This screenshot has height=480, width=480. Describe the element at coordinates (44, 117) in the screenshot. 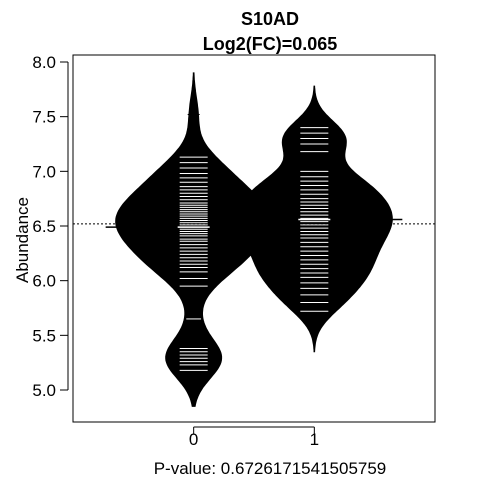

I see `y-tick-label: 7.5` at that location.